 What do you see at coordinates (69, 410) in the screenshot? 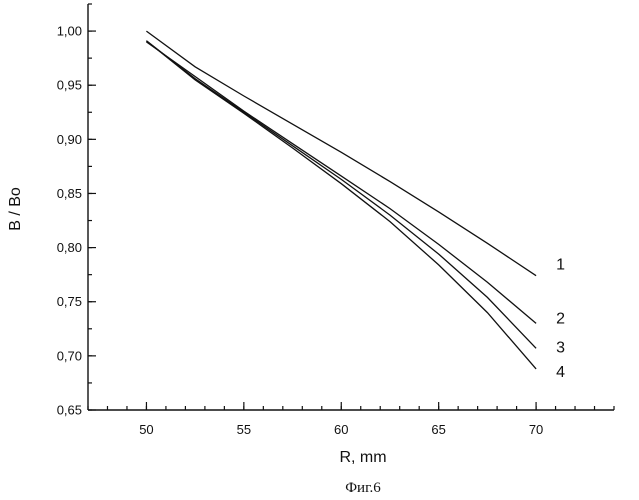
I see `y-tick-label: 0,65` at bounding box center [69, 410].